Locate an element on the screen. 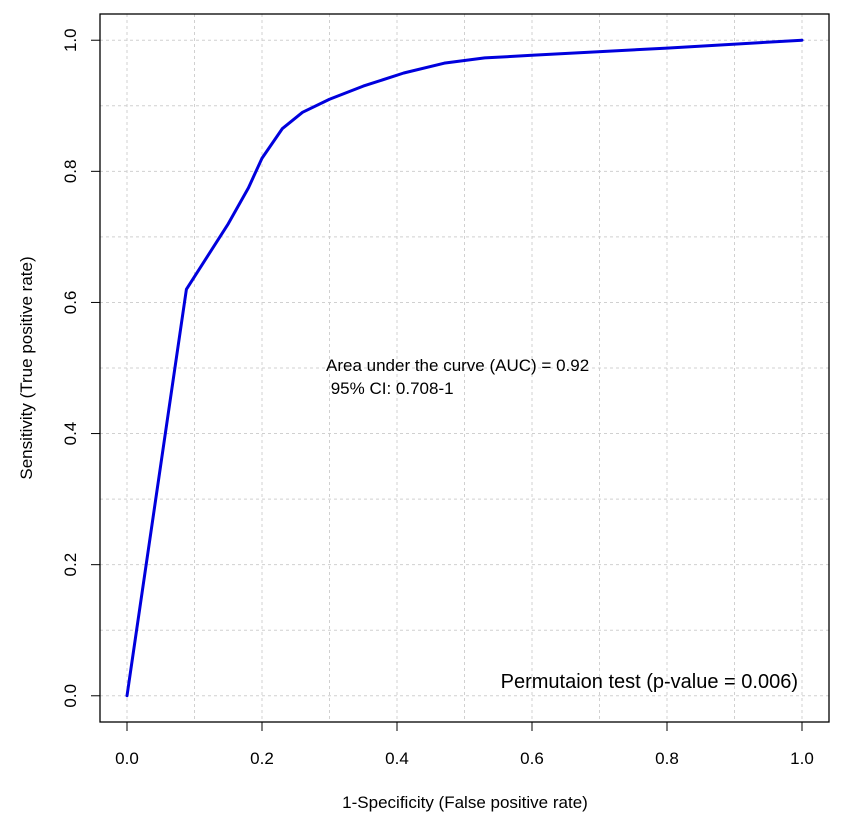 The height and width of the screenshot is (831, 850). y-tick-label: 0.8 is located at coordinates (70, 172).